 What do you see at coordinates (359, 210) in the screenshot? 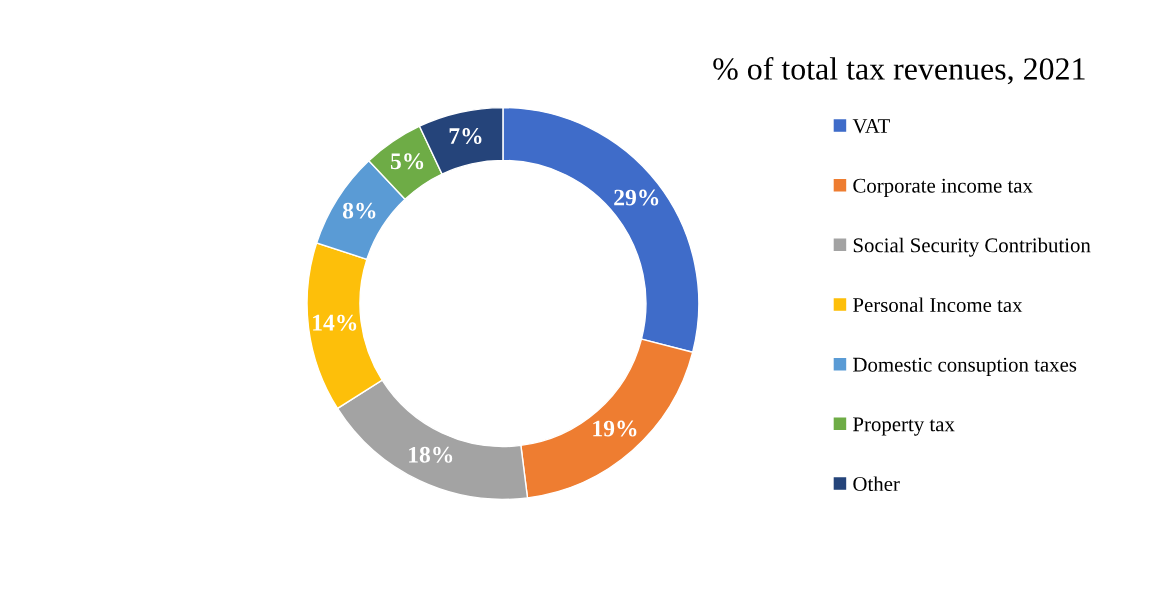
I see `data-label: 8%` at bounding box center [359, 210].